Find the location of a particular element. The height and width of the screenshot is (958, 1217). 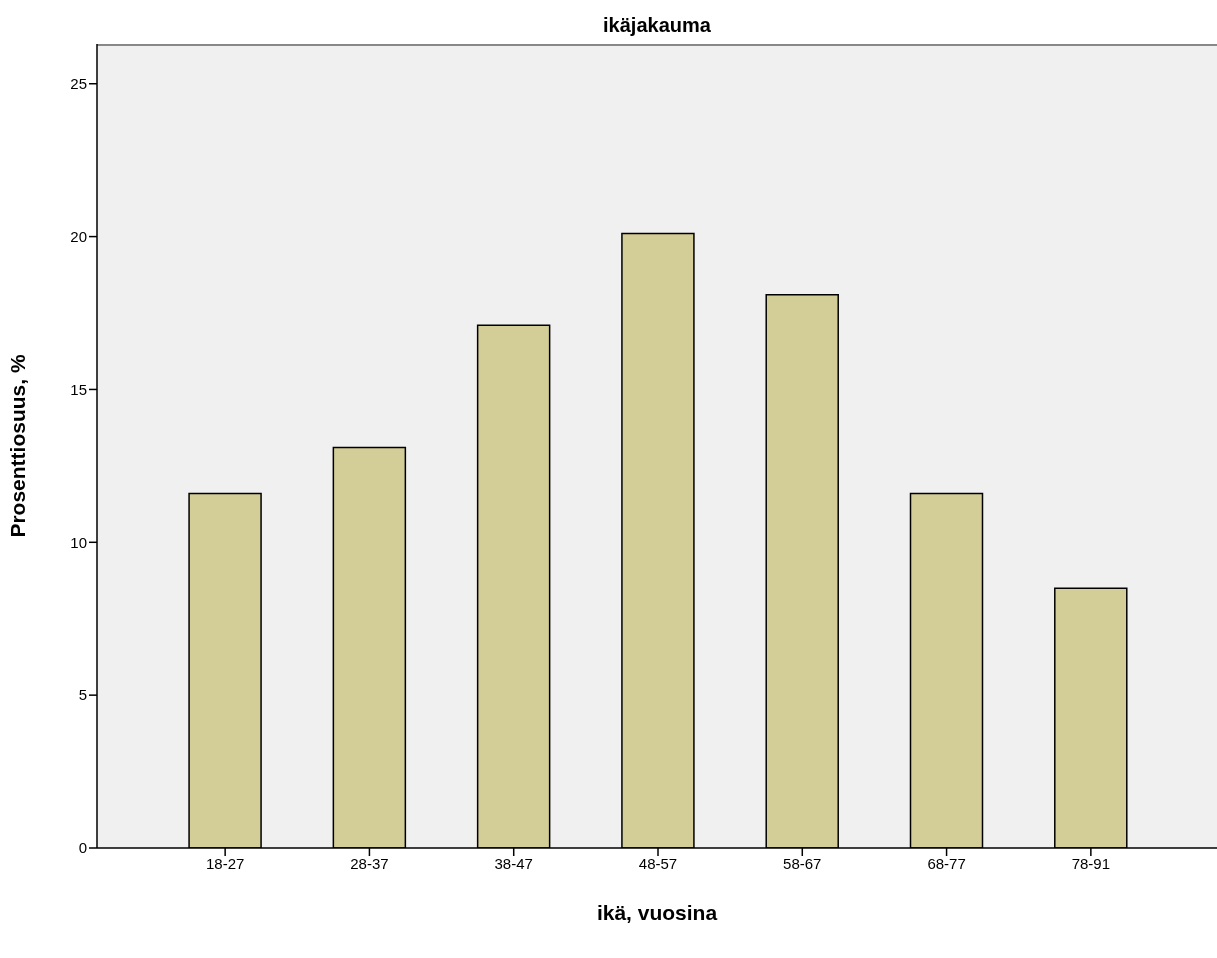

y-tick-label: 15 is located at coordinates (78, 389).